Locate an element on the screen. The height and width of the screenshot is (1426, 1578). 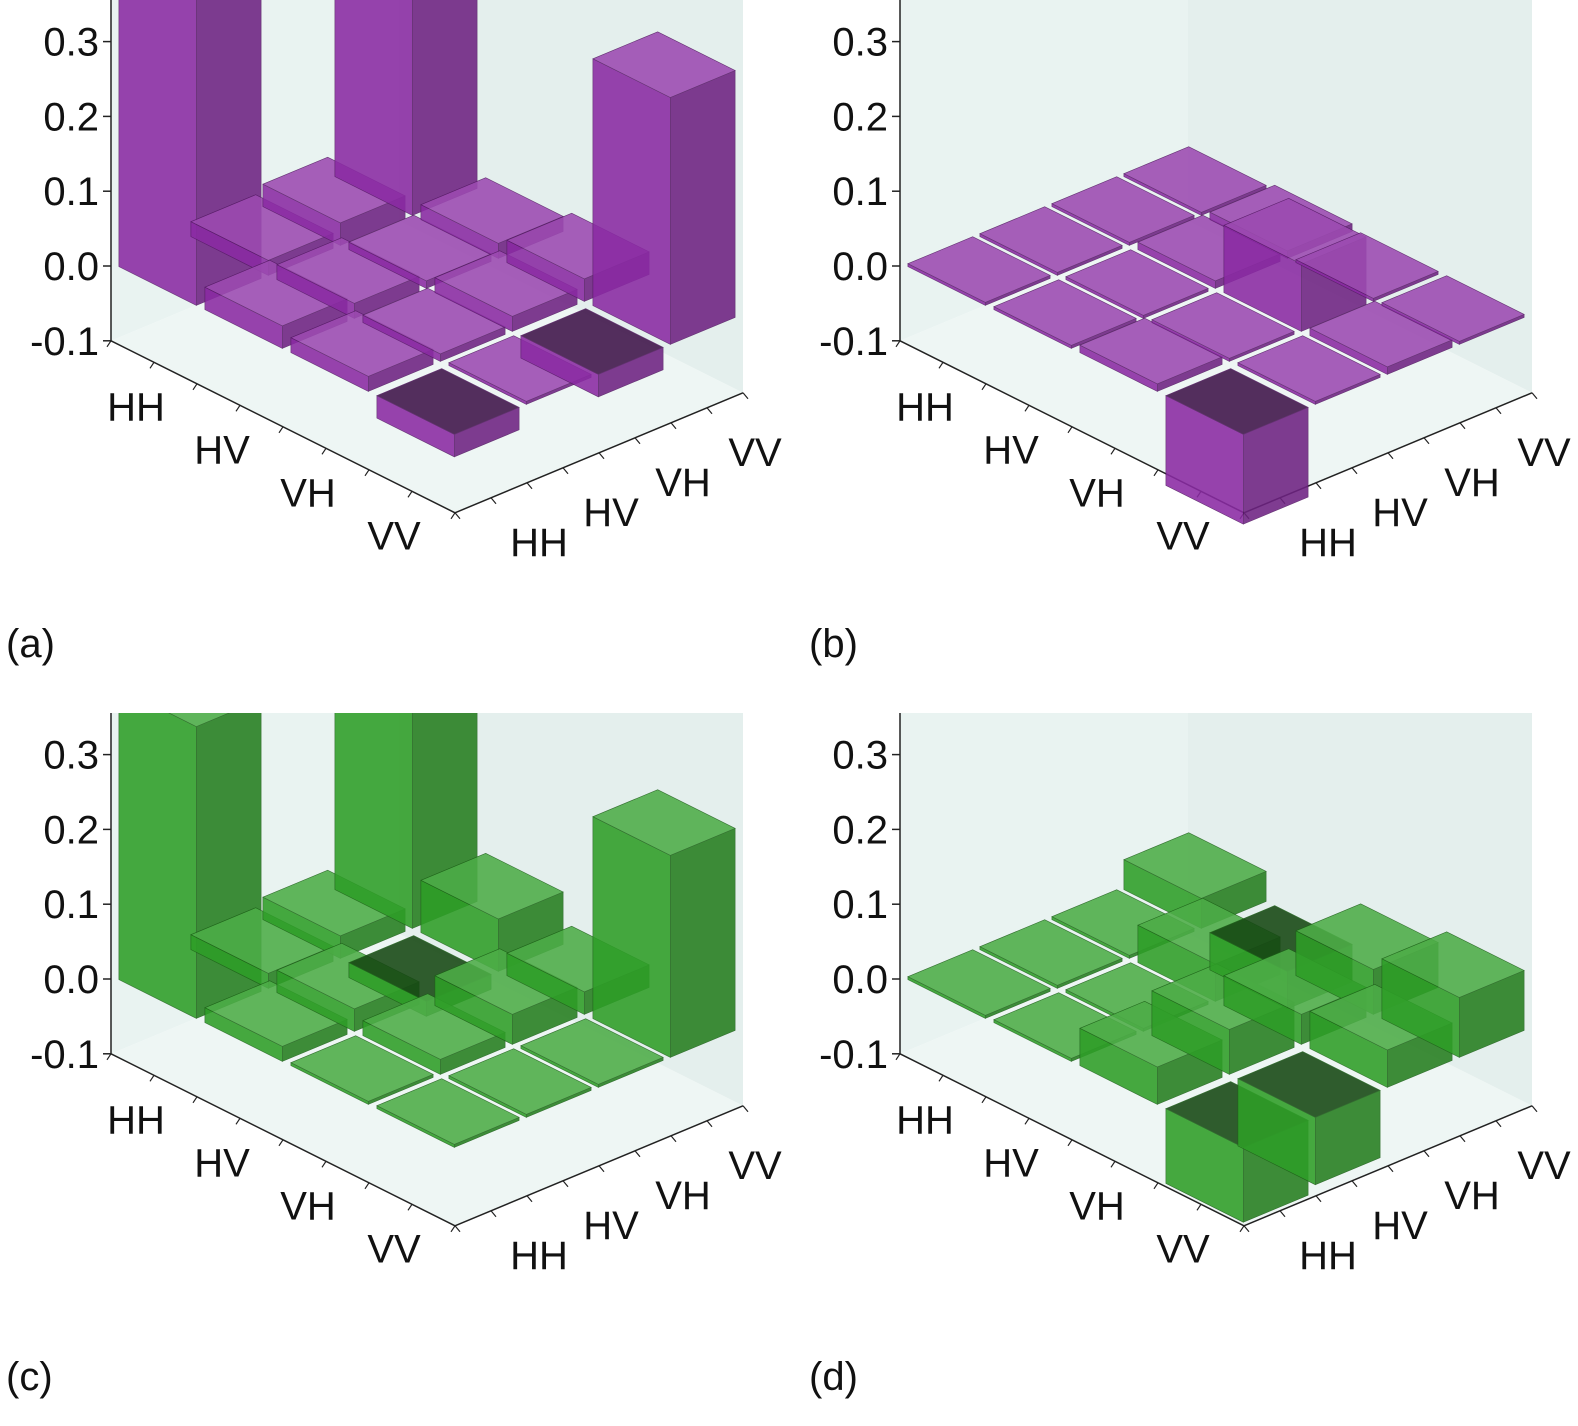
z-tick-label: 0.3 is located at coordinates (71, 43).